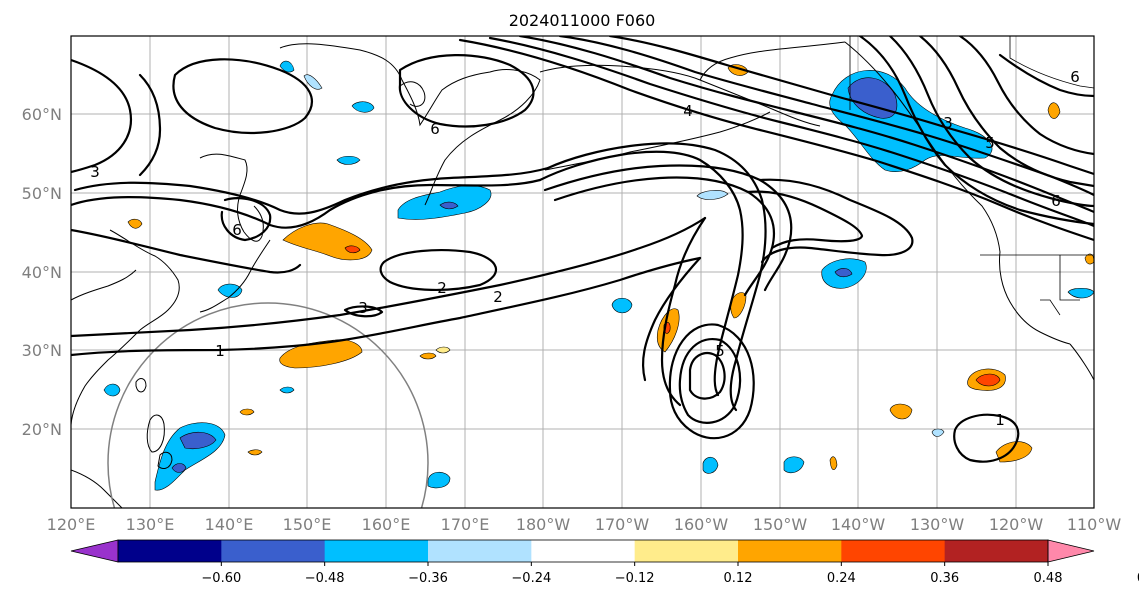 Image resolution: width=1139 pixels, height=601 pixels. I want to click on latitude-labels: 60°N 50°N 40°N 30°N 20°N, so click(42, 272).